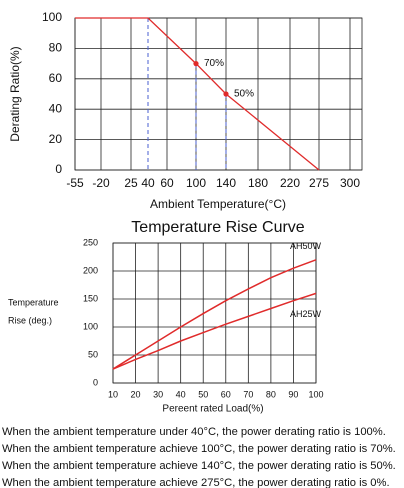 This screenshot has width=404, height=488. I want to click on x-tick-label: 90, so click(293, 394).